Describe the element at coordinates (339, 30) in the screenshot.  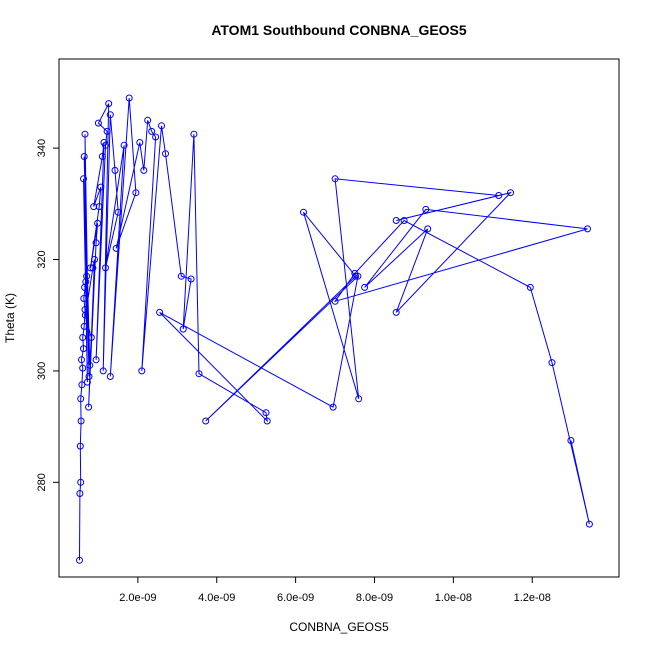
I see `chart-title: ATOM1 Southbound CONBNA_GEOS5` at that location.